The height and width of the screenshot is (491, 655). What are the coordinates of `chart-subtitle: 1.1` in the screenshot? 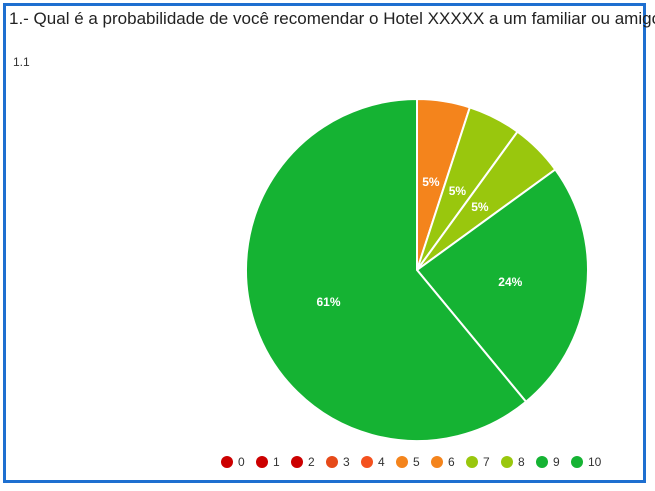 It's located at (21, 62).